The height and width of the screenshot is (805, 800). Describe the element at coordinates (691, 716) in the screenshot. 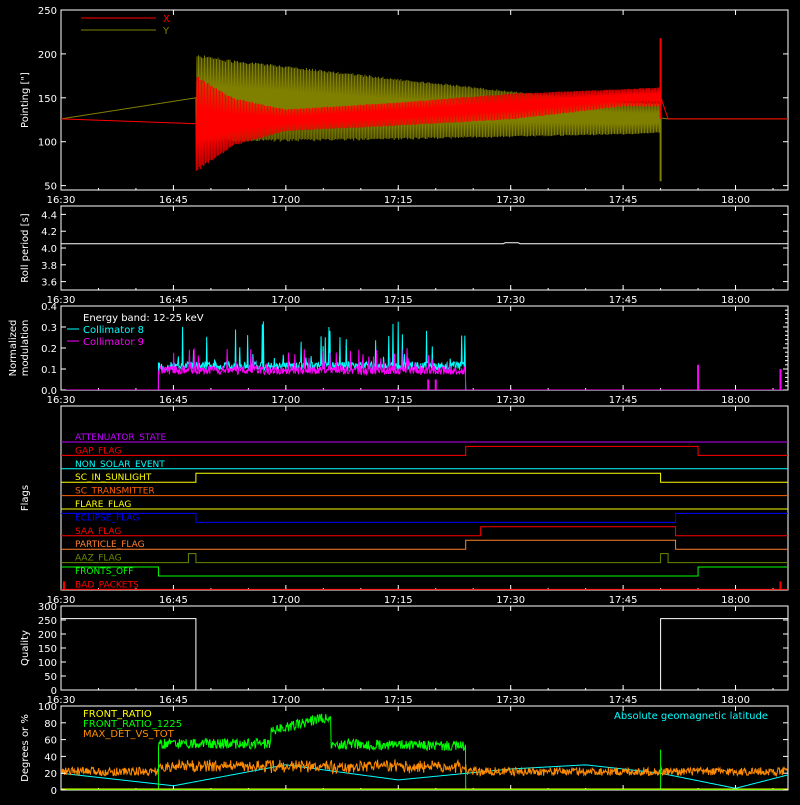

I see `geomagnetic-latitude-annotation: Absolute geomagnetic latitude` at that location.